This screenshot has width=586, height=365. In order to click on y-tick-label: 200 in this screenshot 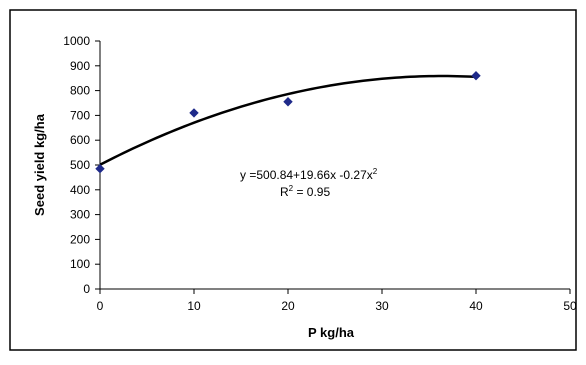, I will do `click(80, 239)`.